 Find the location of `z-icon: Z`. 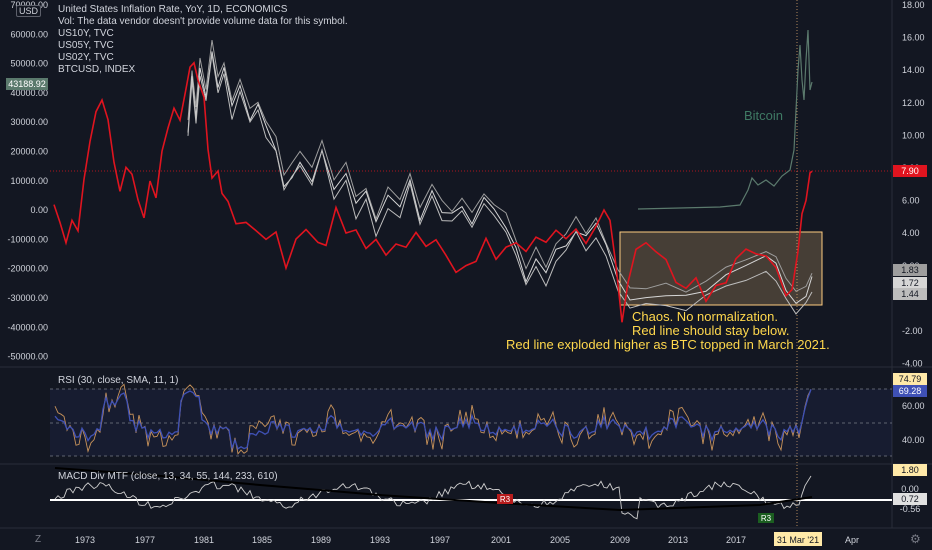

z-icon: Z is located at coordinates (38, 539).